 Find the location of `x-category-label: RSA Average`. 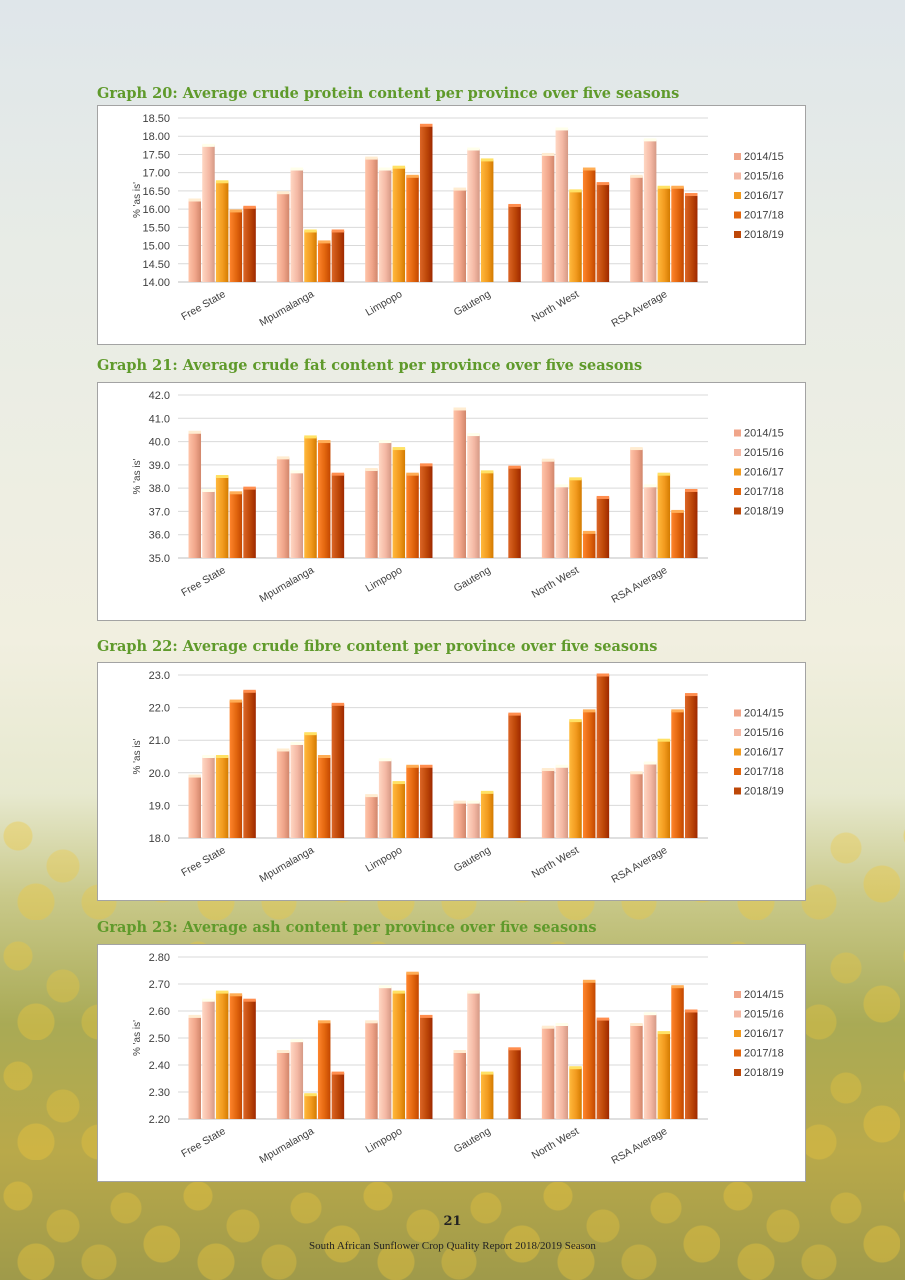

x-category-label: RSA Average is located at coordinates (639, 309).